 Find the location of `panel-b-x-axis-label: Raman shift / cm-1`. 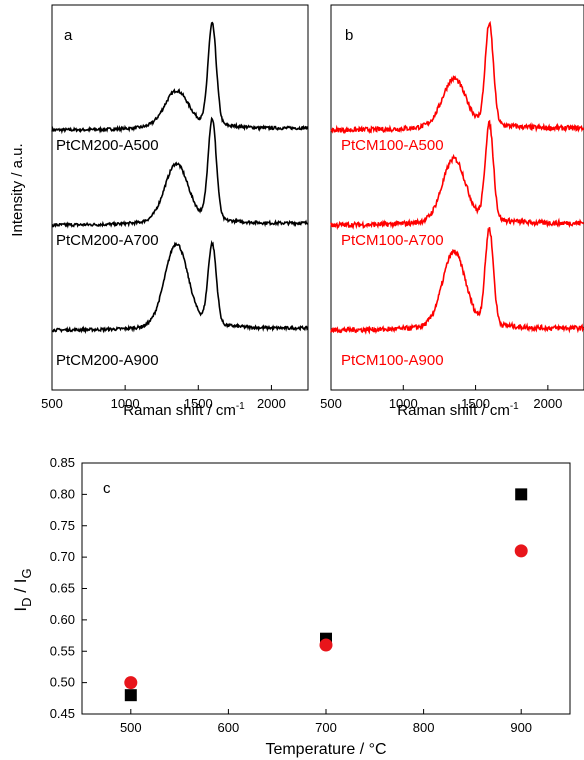

panel-b-x-axis-label: Raman shift / cm-1 is located at coordinates (458, 410).